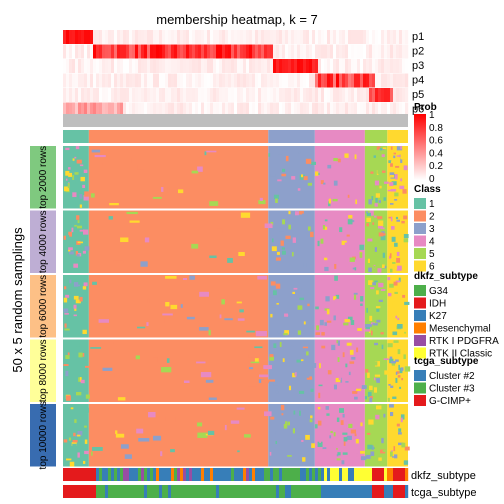  I want to click on class-block, so click(376, 136).